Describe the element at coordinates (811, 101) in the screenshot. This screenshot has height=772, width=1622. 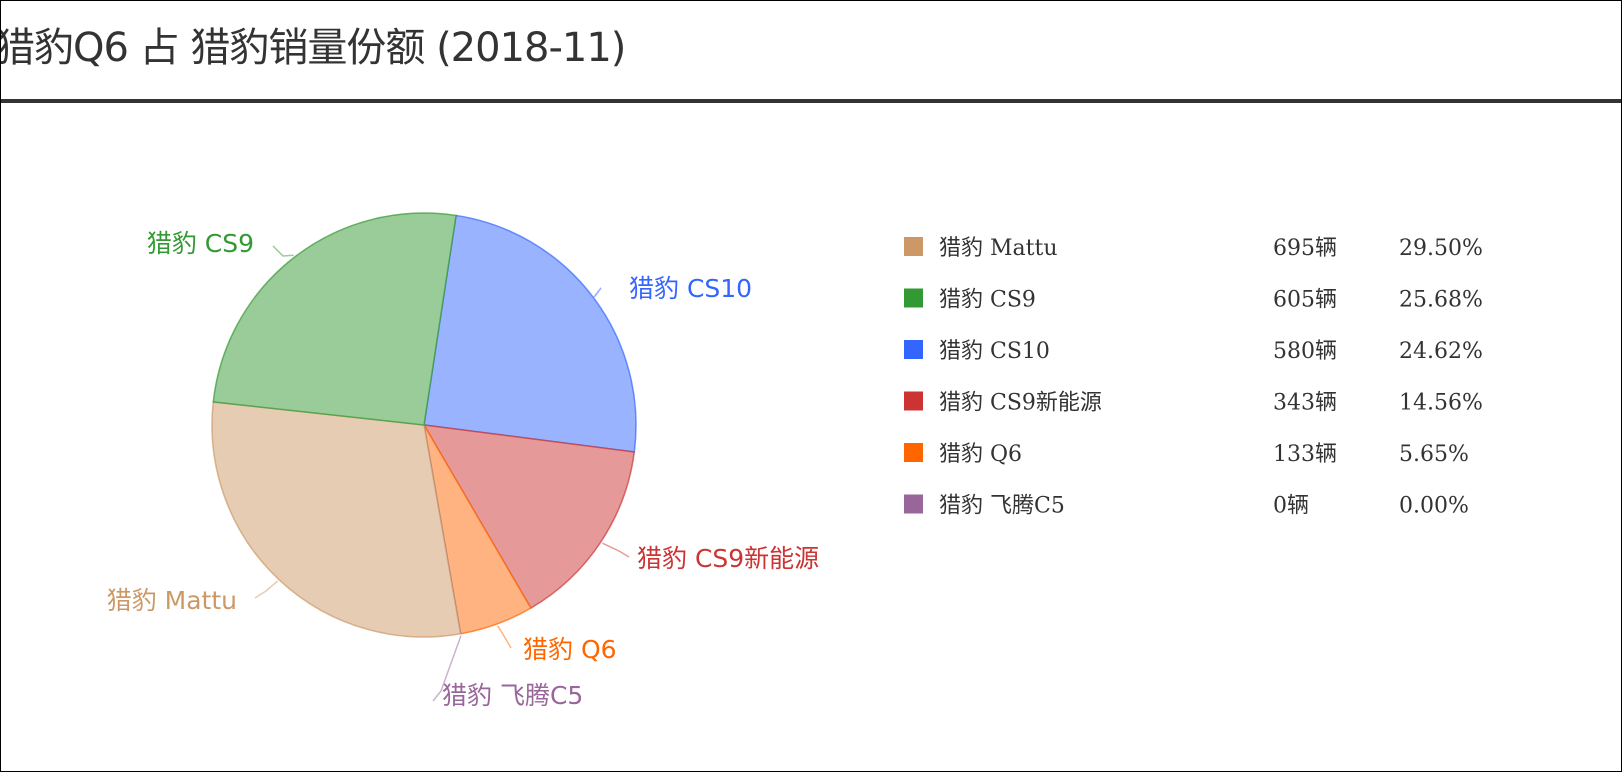
I see `title-divider` at that location.